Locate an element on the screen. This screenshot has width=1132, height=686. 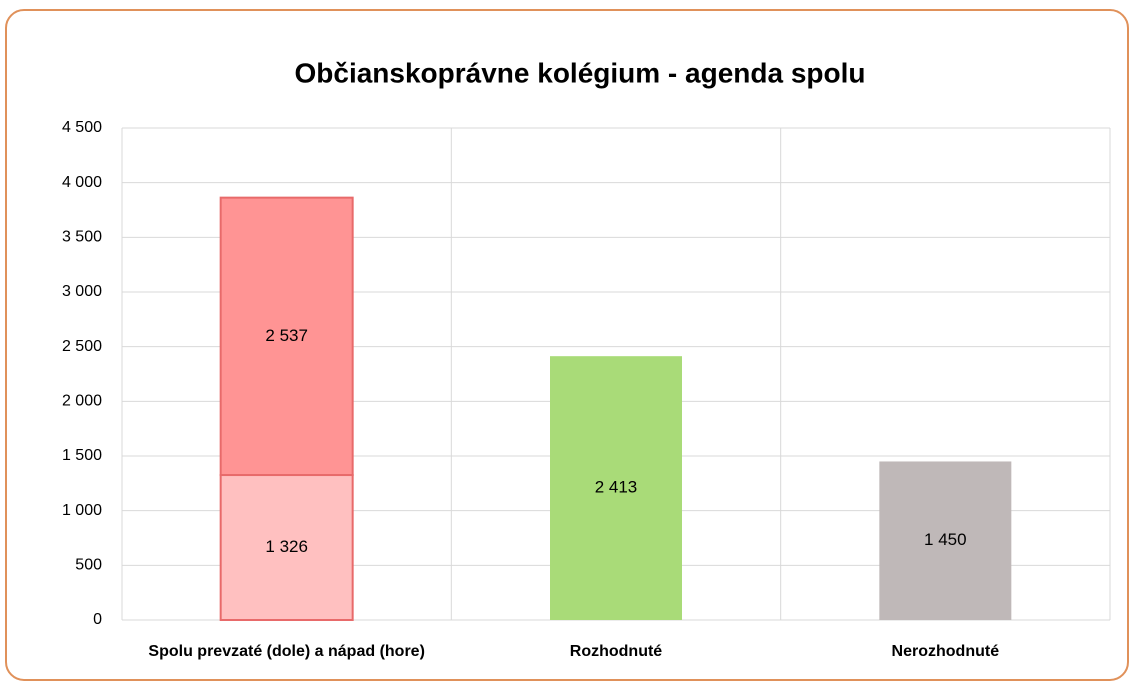
data-label: 2 537 is located at coordinates (286, 335).